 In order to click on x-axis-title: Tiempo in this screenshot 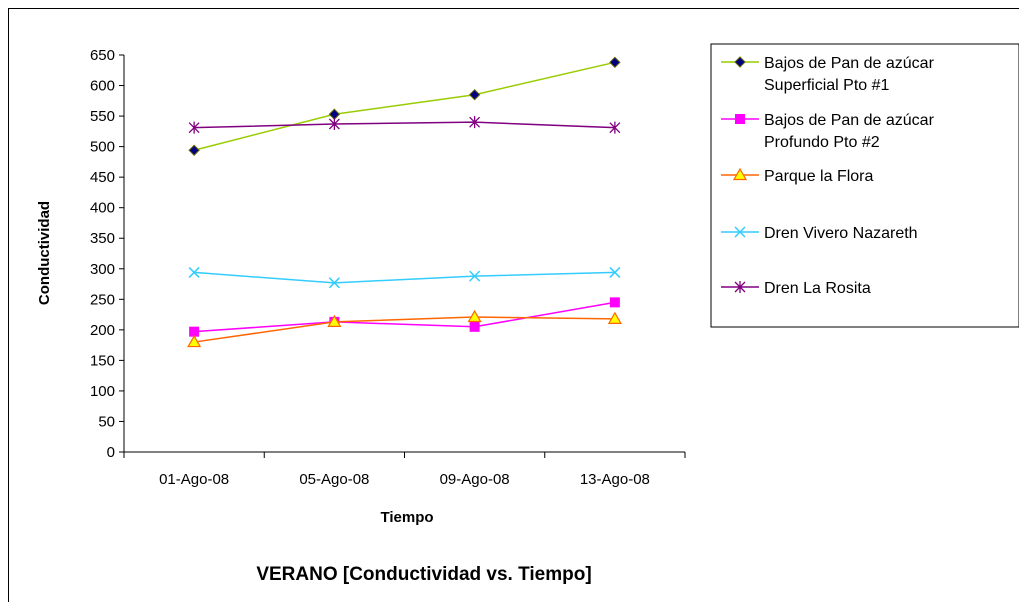, I will do `click(406, 517)`.